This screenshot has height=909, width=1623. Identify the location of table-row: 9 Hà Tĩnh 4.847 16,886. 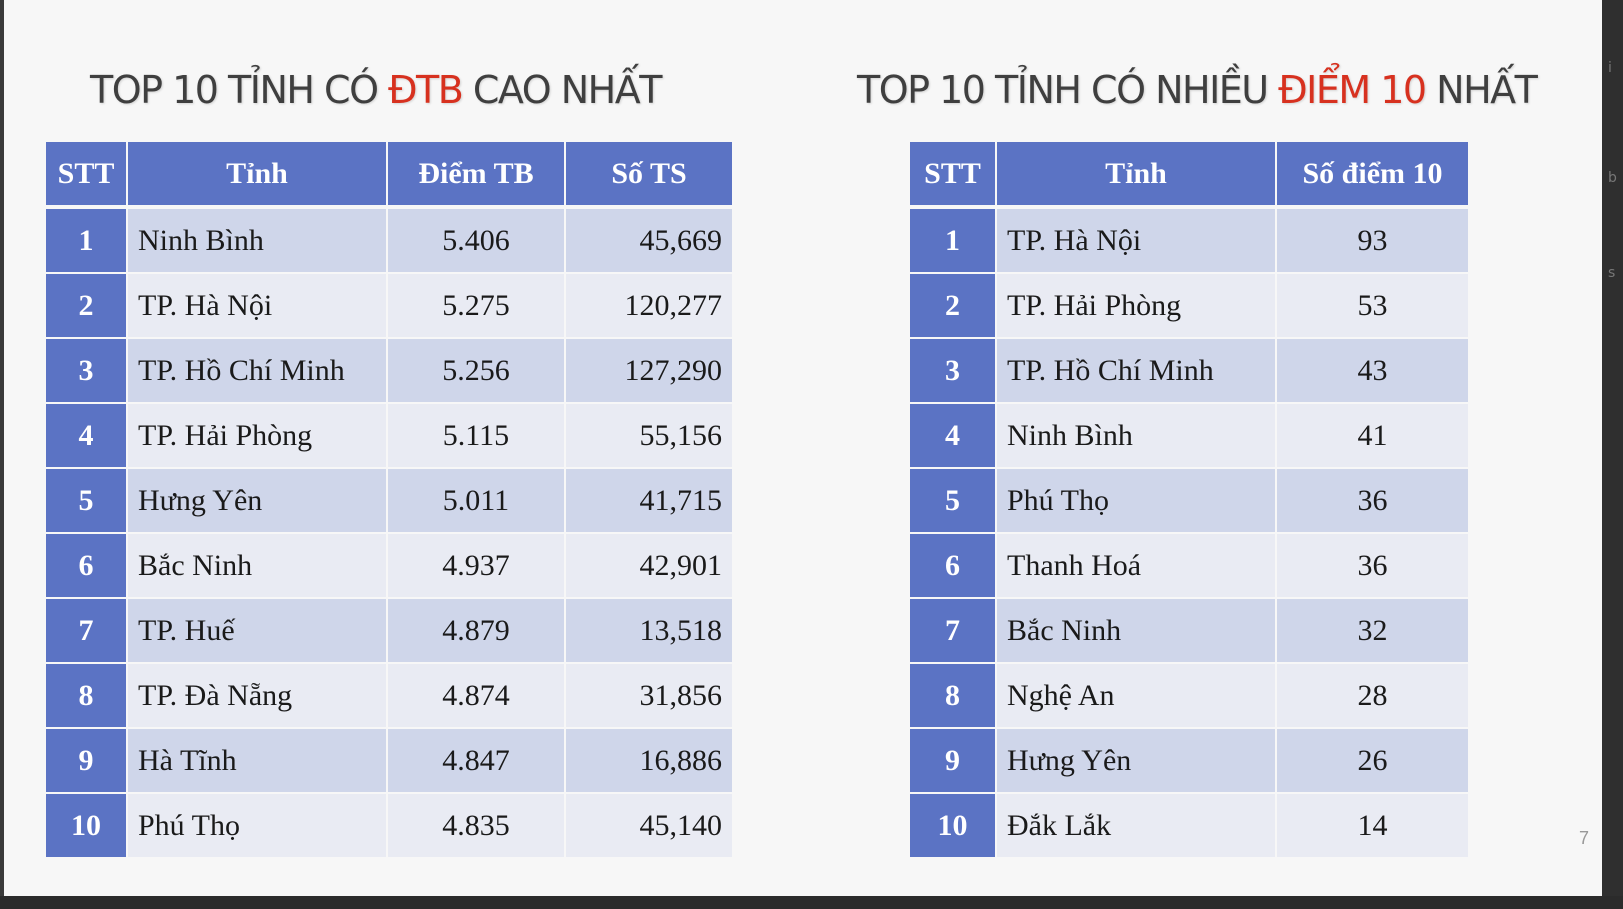
(389, 760).